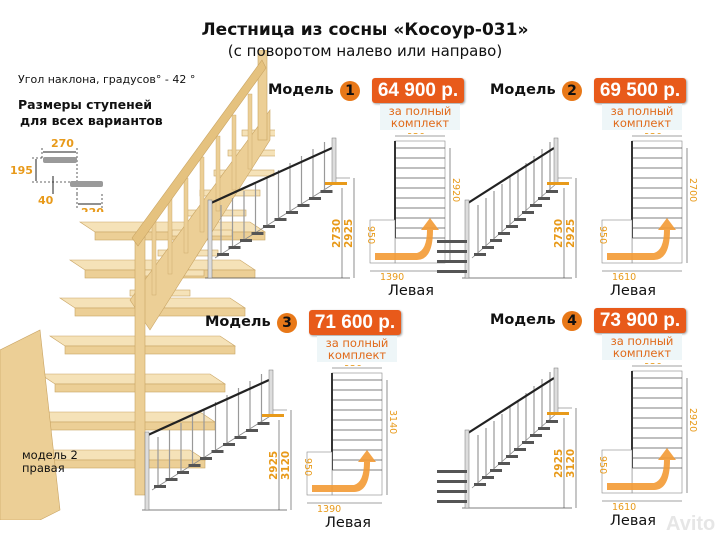 This screenshot has width=720, height=540. What do you see at coordinates (692, 190) in the screenshot?
I see `plan-length-label: 2700` at bounding box center [692, 190].